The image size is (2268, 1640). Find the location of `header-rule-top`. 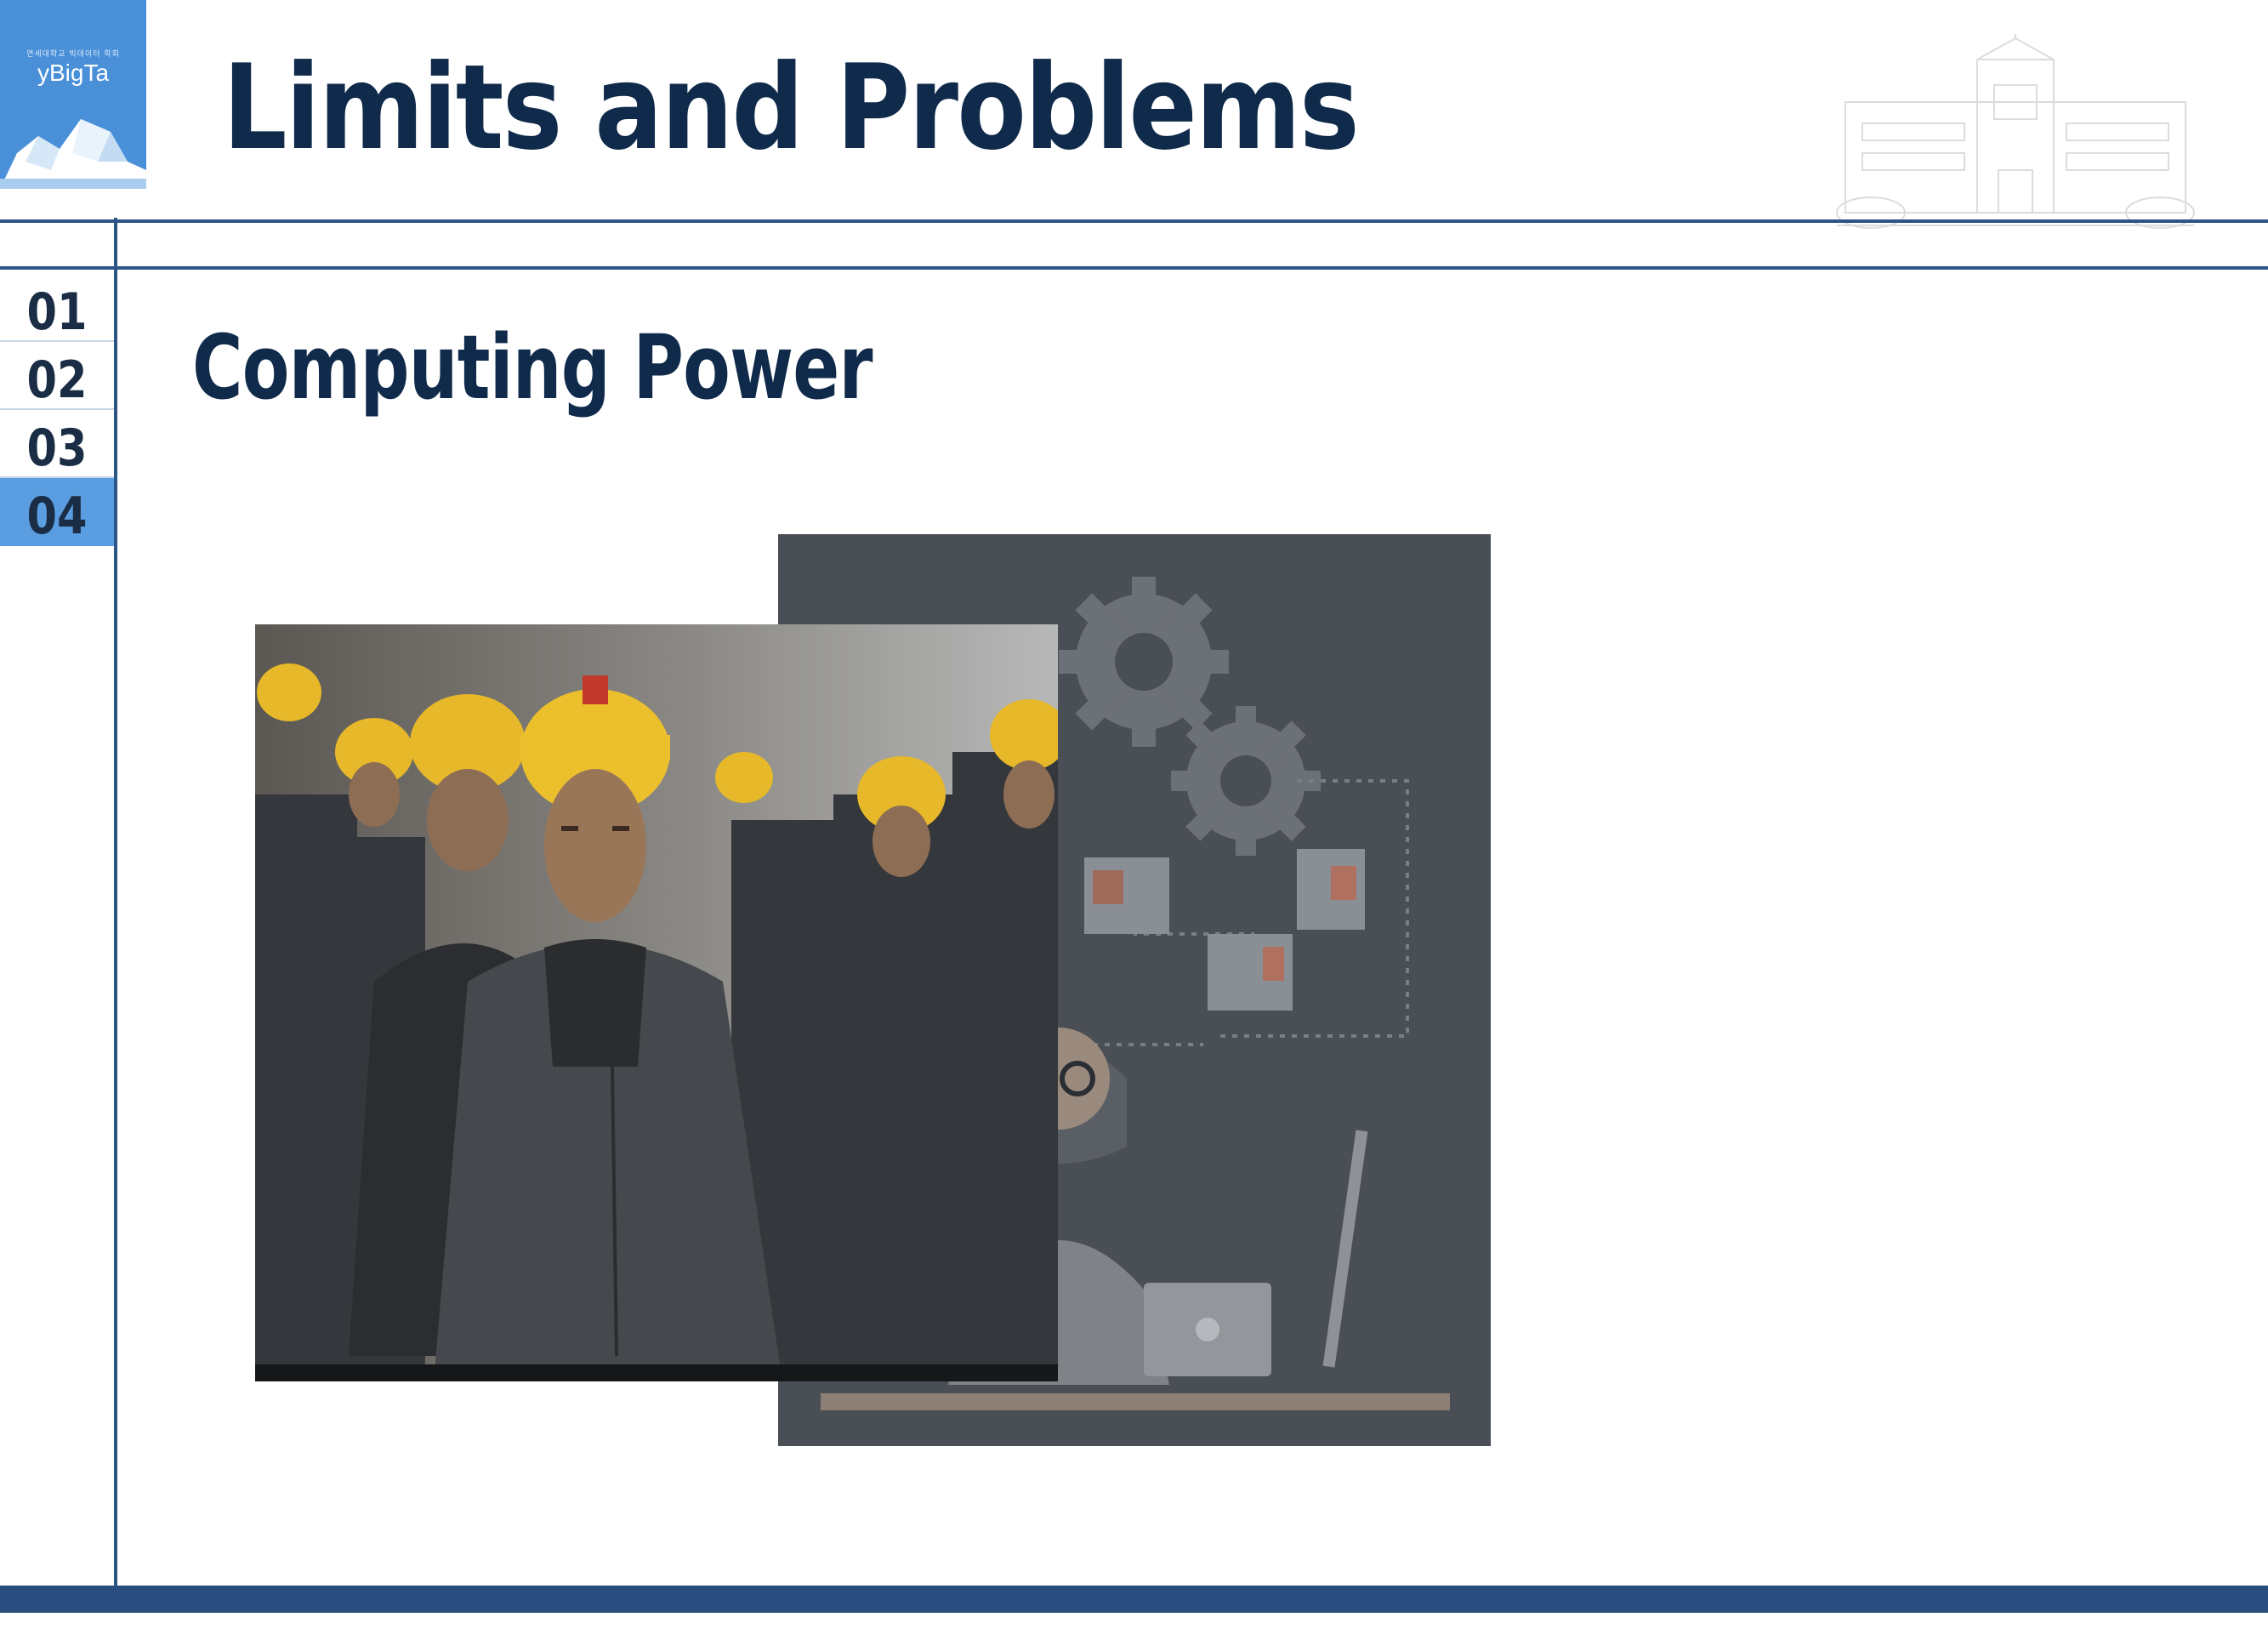

header-rule-top is located at coordinates (1134, 221).